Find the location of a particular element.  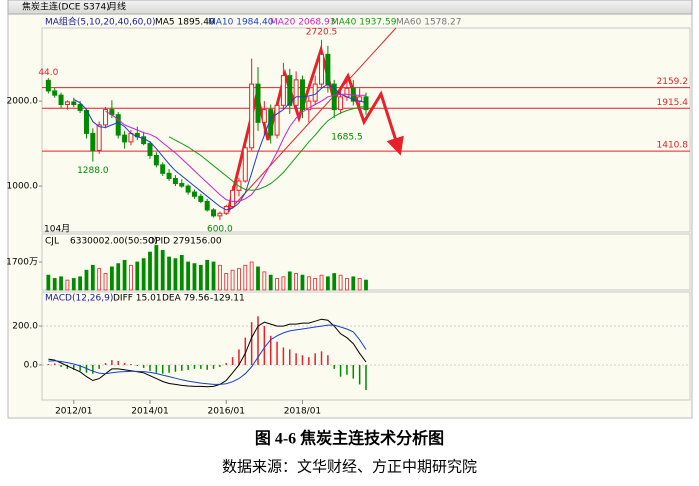

diff-value: DIFF 15.01 is located at coordinates (137, 299).